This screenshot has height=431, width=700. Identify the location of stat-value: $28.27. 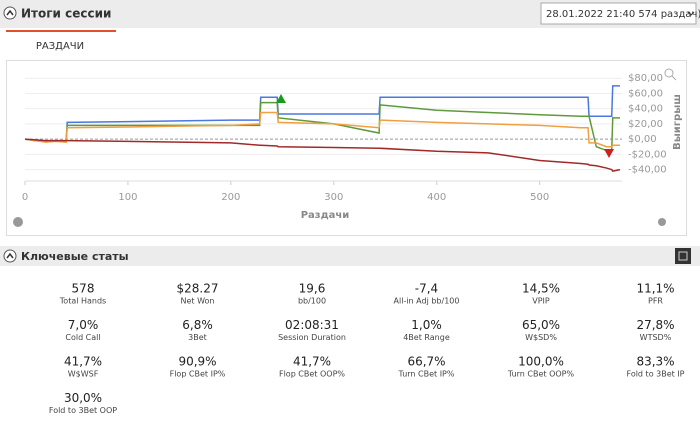
(198, 289).